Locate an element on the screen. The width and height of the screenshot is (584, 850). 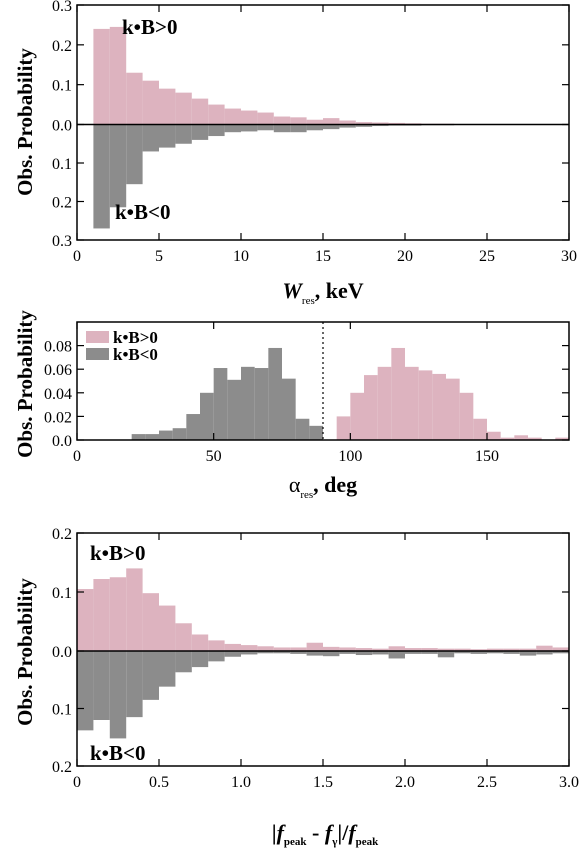
p3-xtick-label-3: 1.5 is located at coordinates (323, 782).